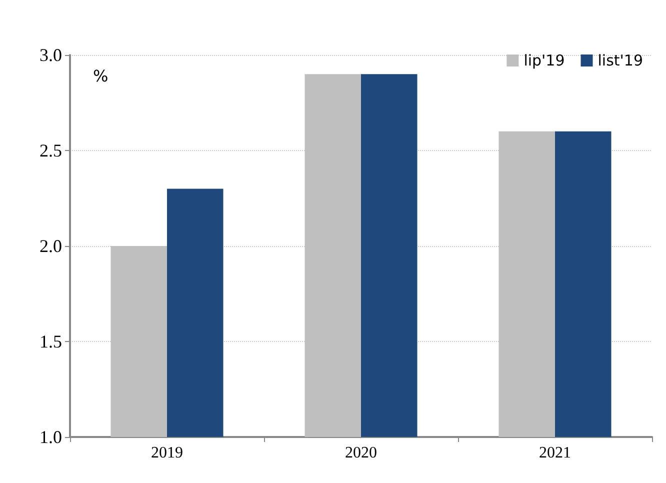 The width and height of the screenshot is (666, 483). Describe the element at coordinates (100, 76) in the screenshot. I see `y-axis-title: %` at that location.